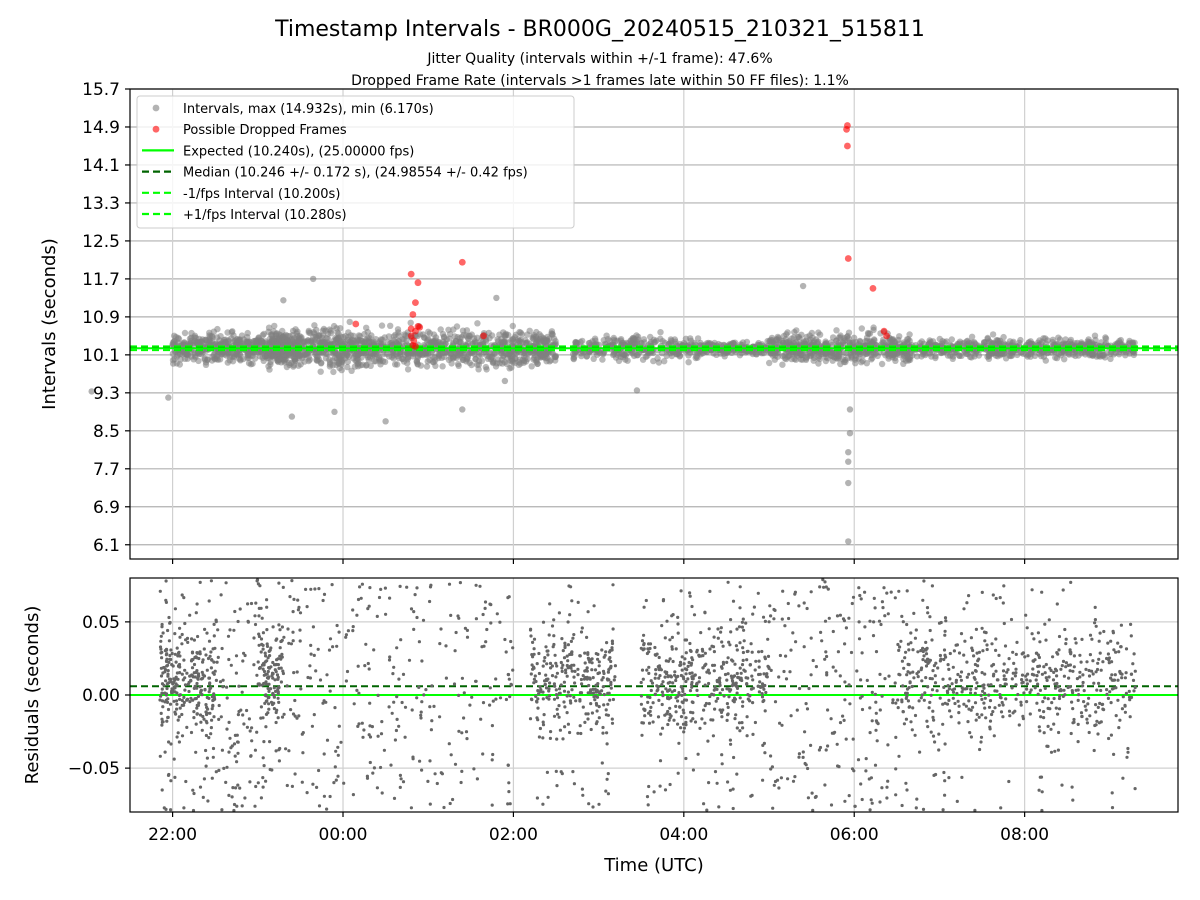 The width and height of the screenshot is (1200, 900). Describe the element at coordinates (156, 108) in the screenshot. I see `legend-marker` at that location.